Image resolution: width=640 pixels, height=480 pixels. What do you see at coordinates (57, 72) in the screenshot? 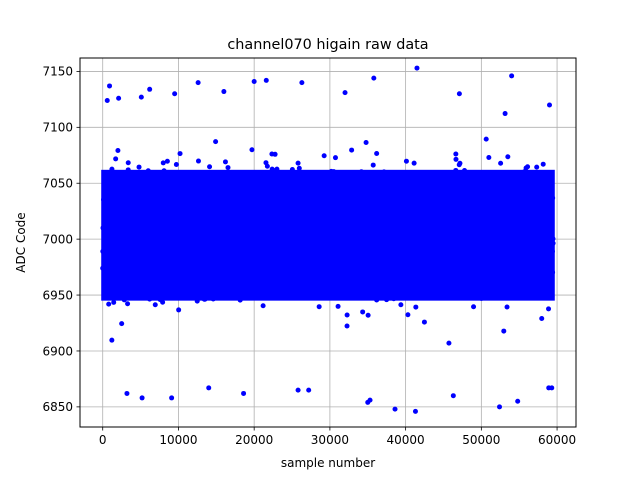
I see `y-tick-label: 7150` at bounding box center [57, 72].